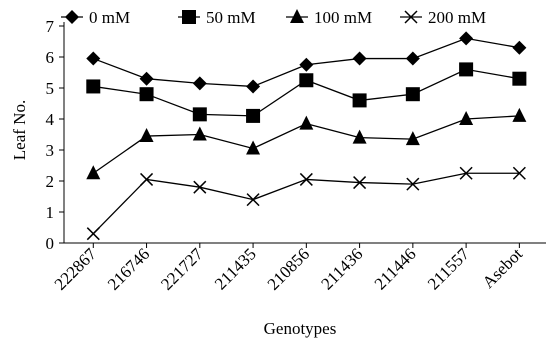 This screenshot has height=341, width=546. What do you see at coordinates (76, 269) in the screenshot?
I see `x-tick-label: 222867` at bounding box center [76, 269].